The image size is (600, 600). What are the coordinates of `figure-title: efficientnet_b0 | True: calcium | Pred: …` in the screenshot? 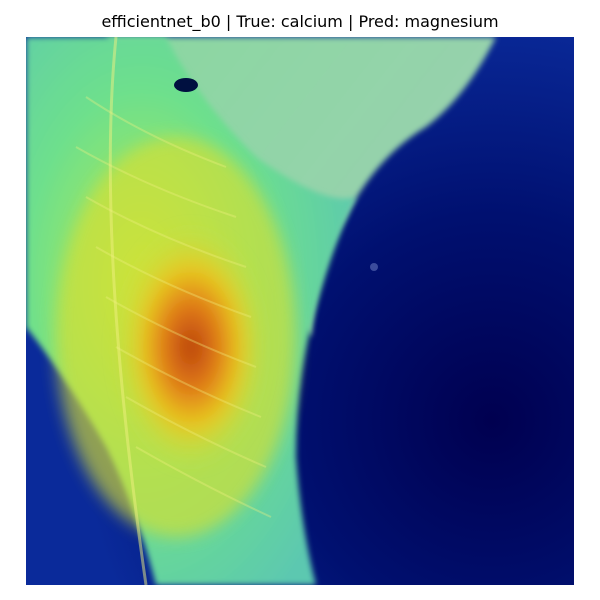 It's located at (300, 21).